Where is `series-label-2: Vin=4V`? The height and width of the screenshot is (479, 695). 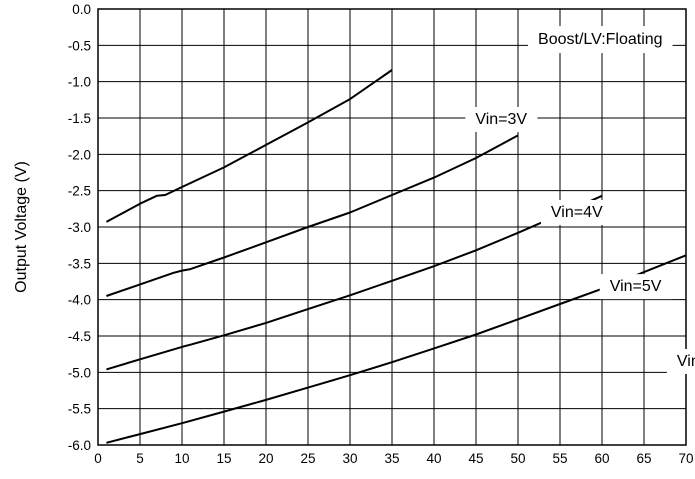
series-label-2: Vin=4V is located at coordinates (577, 212).